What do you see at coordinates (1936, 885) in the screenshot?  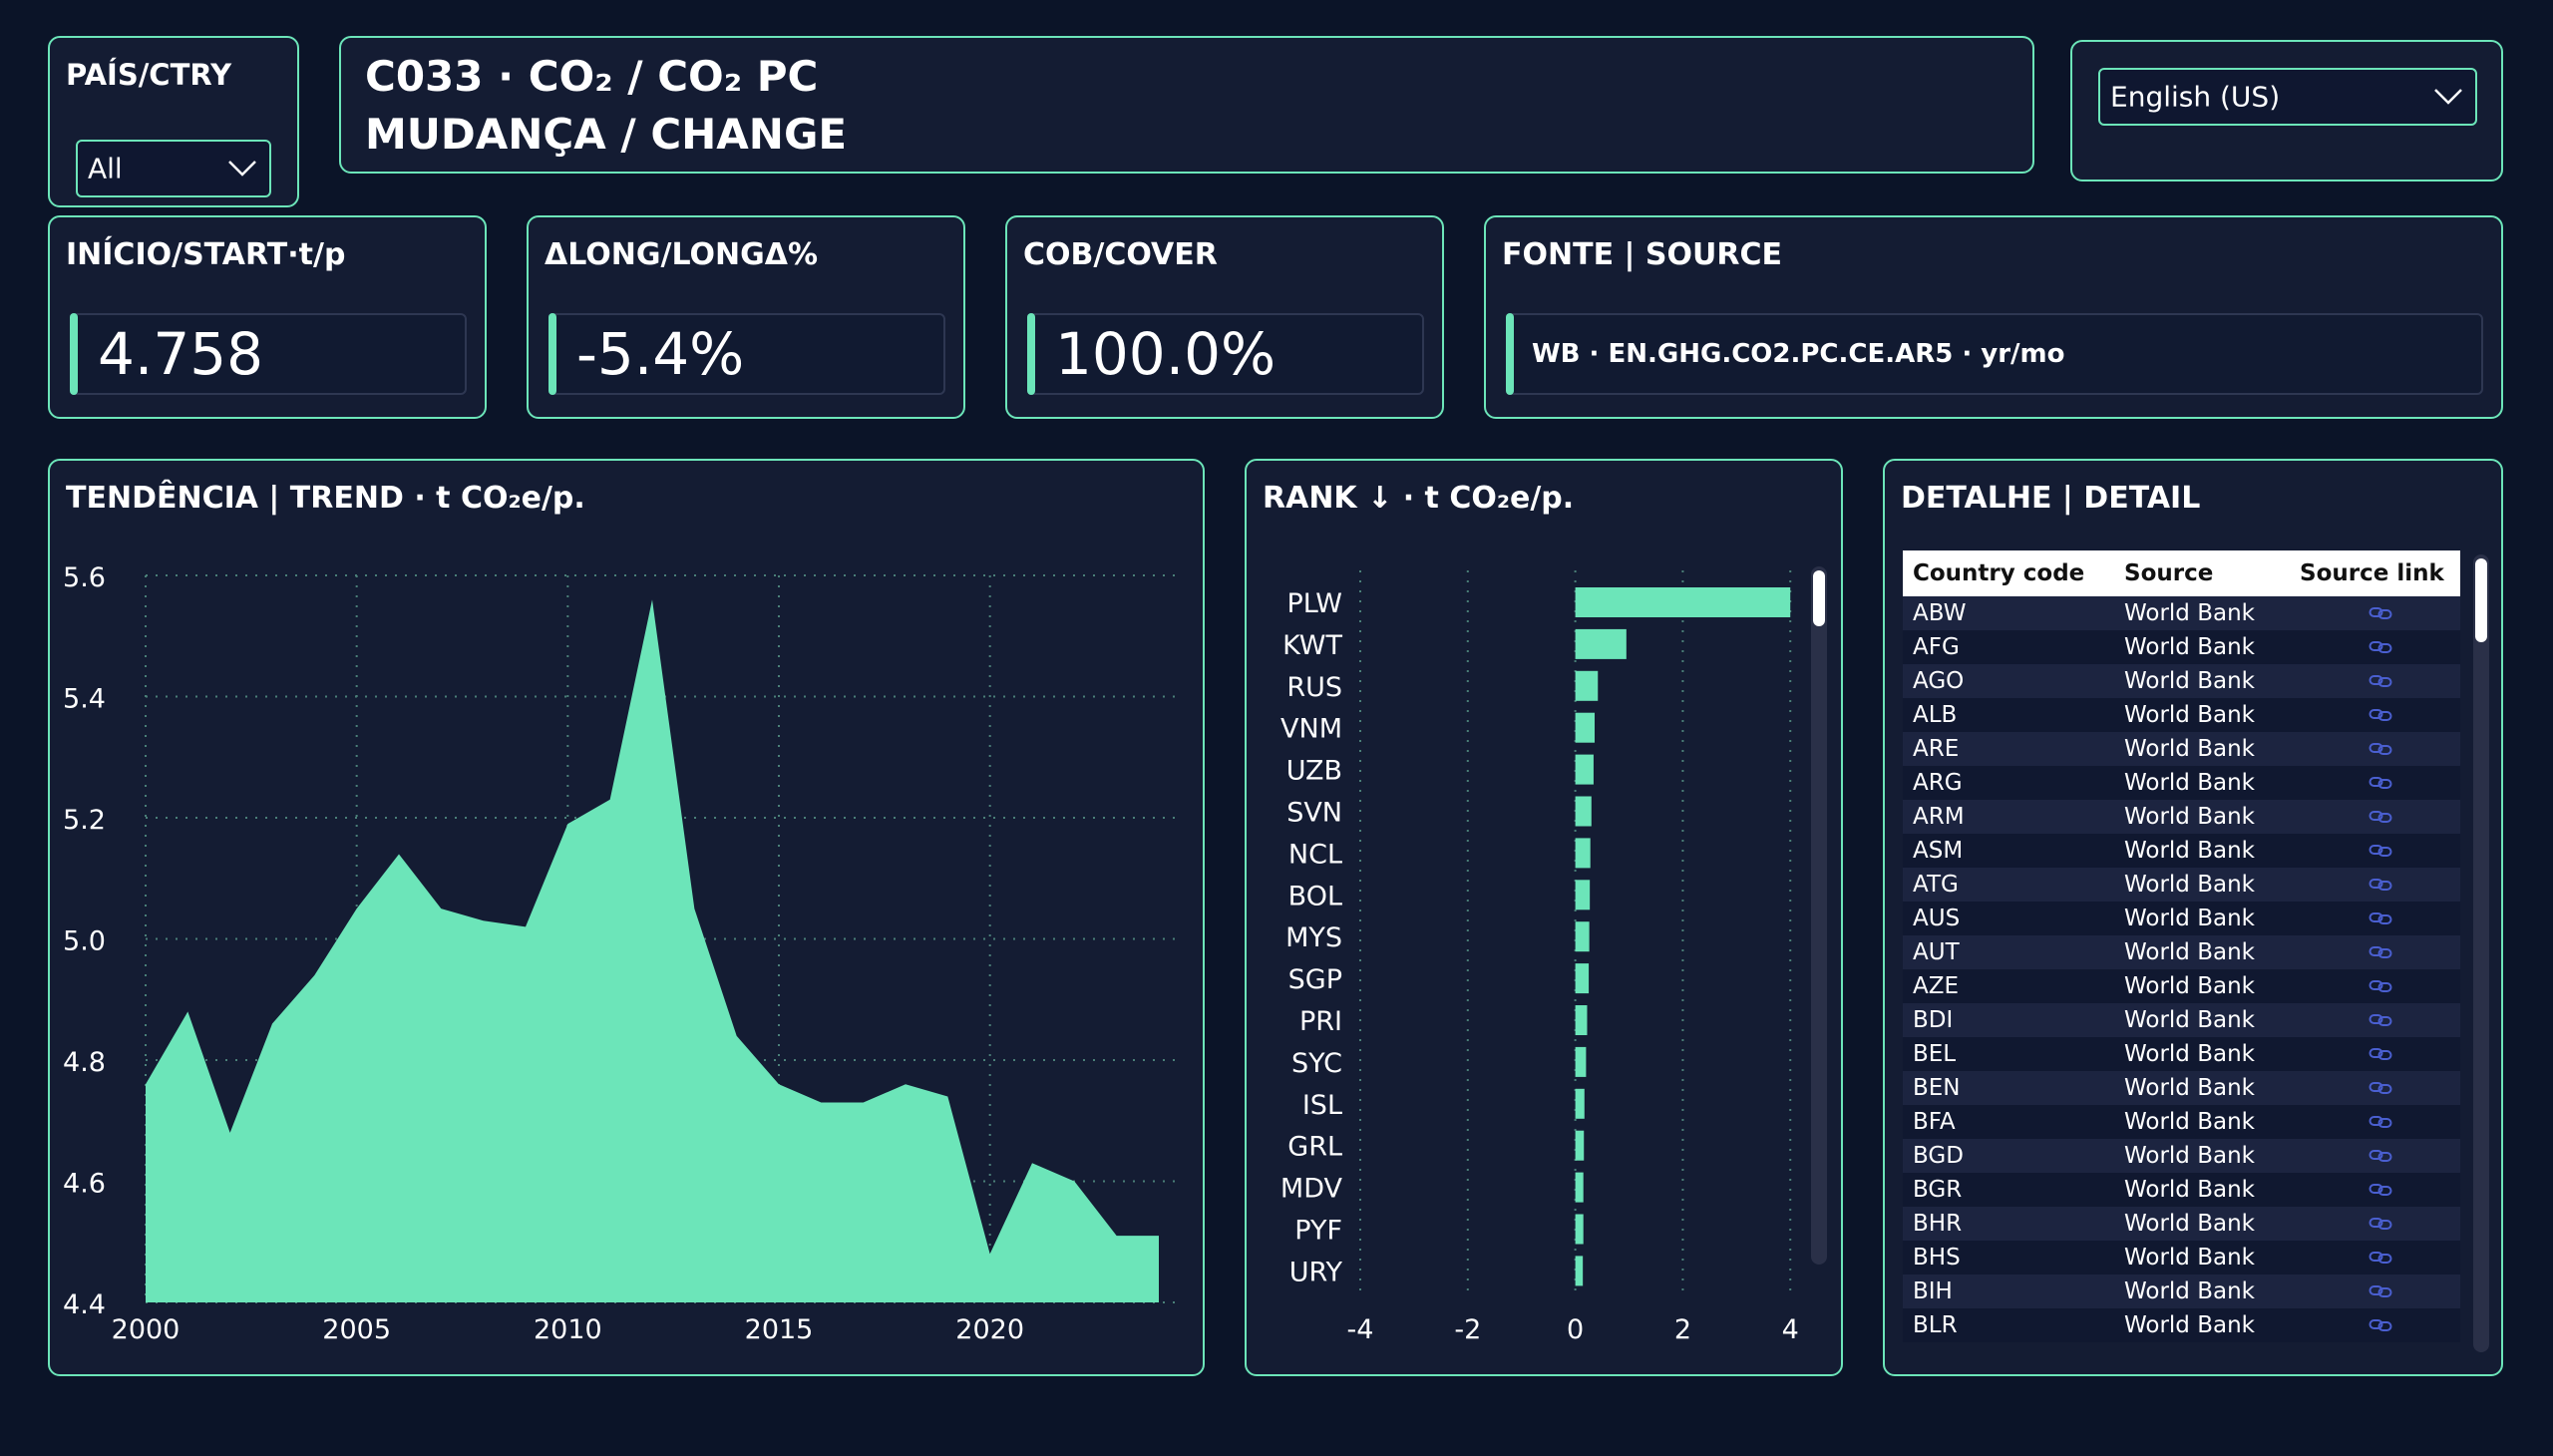 I see `country-code-cell: ATG` at bounding box center [1936, 885].